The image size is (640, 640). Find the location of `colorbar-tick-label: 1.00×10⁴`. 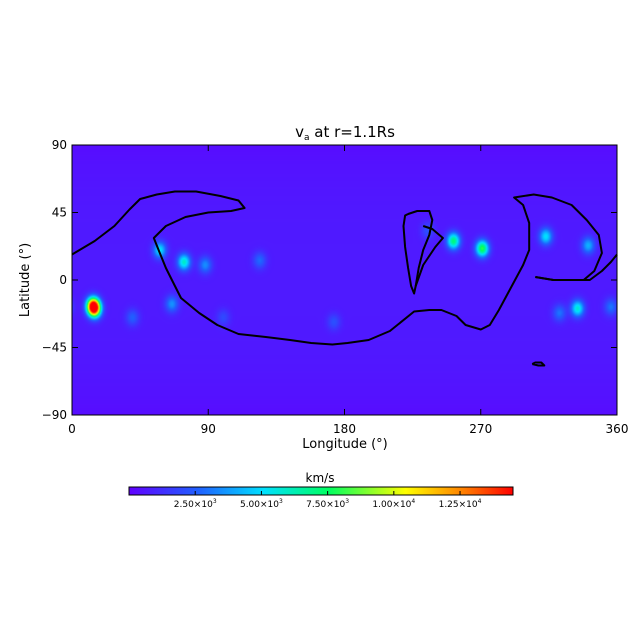

colorbar-tick-label: 1.00×10⁴ is located at coordinates (393, 504).